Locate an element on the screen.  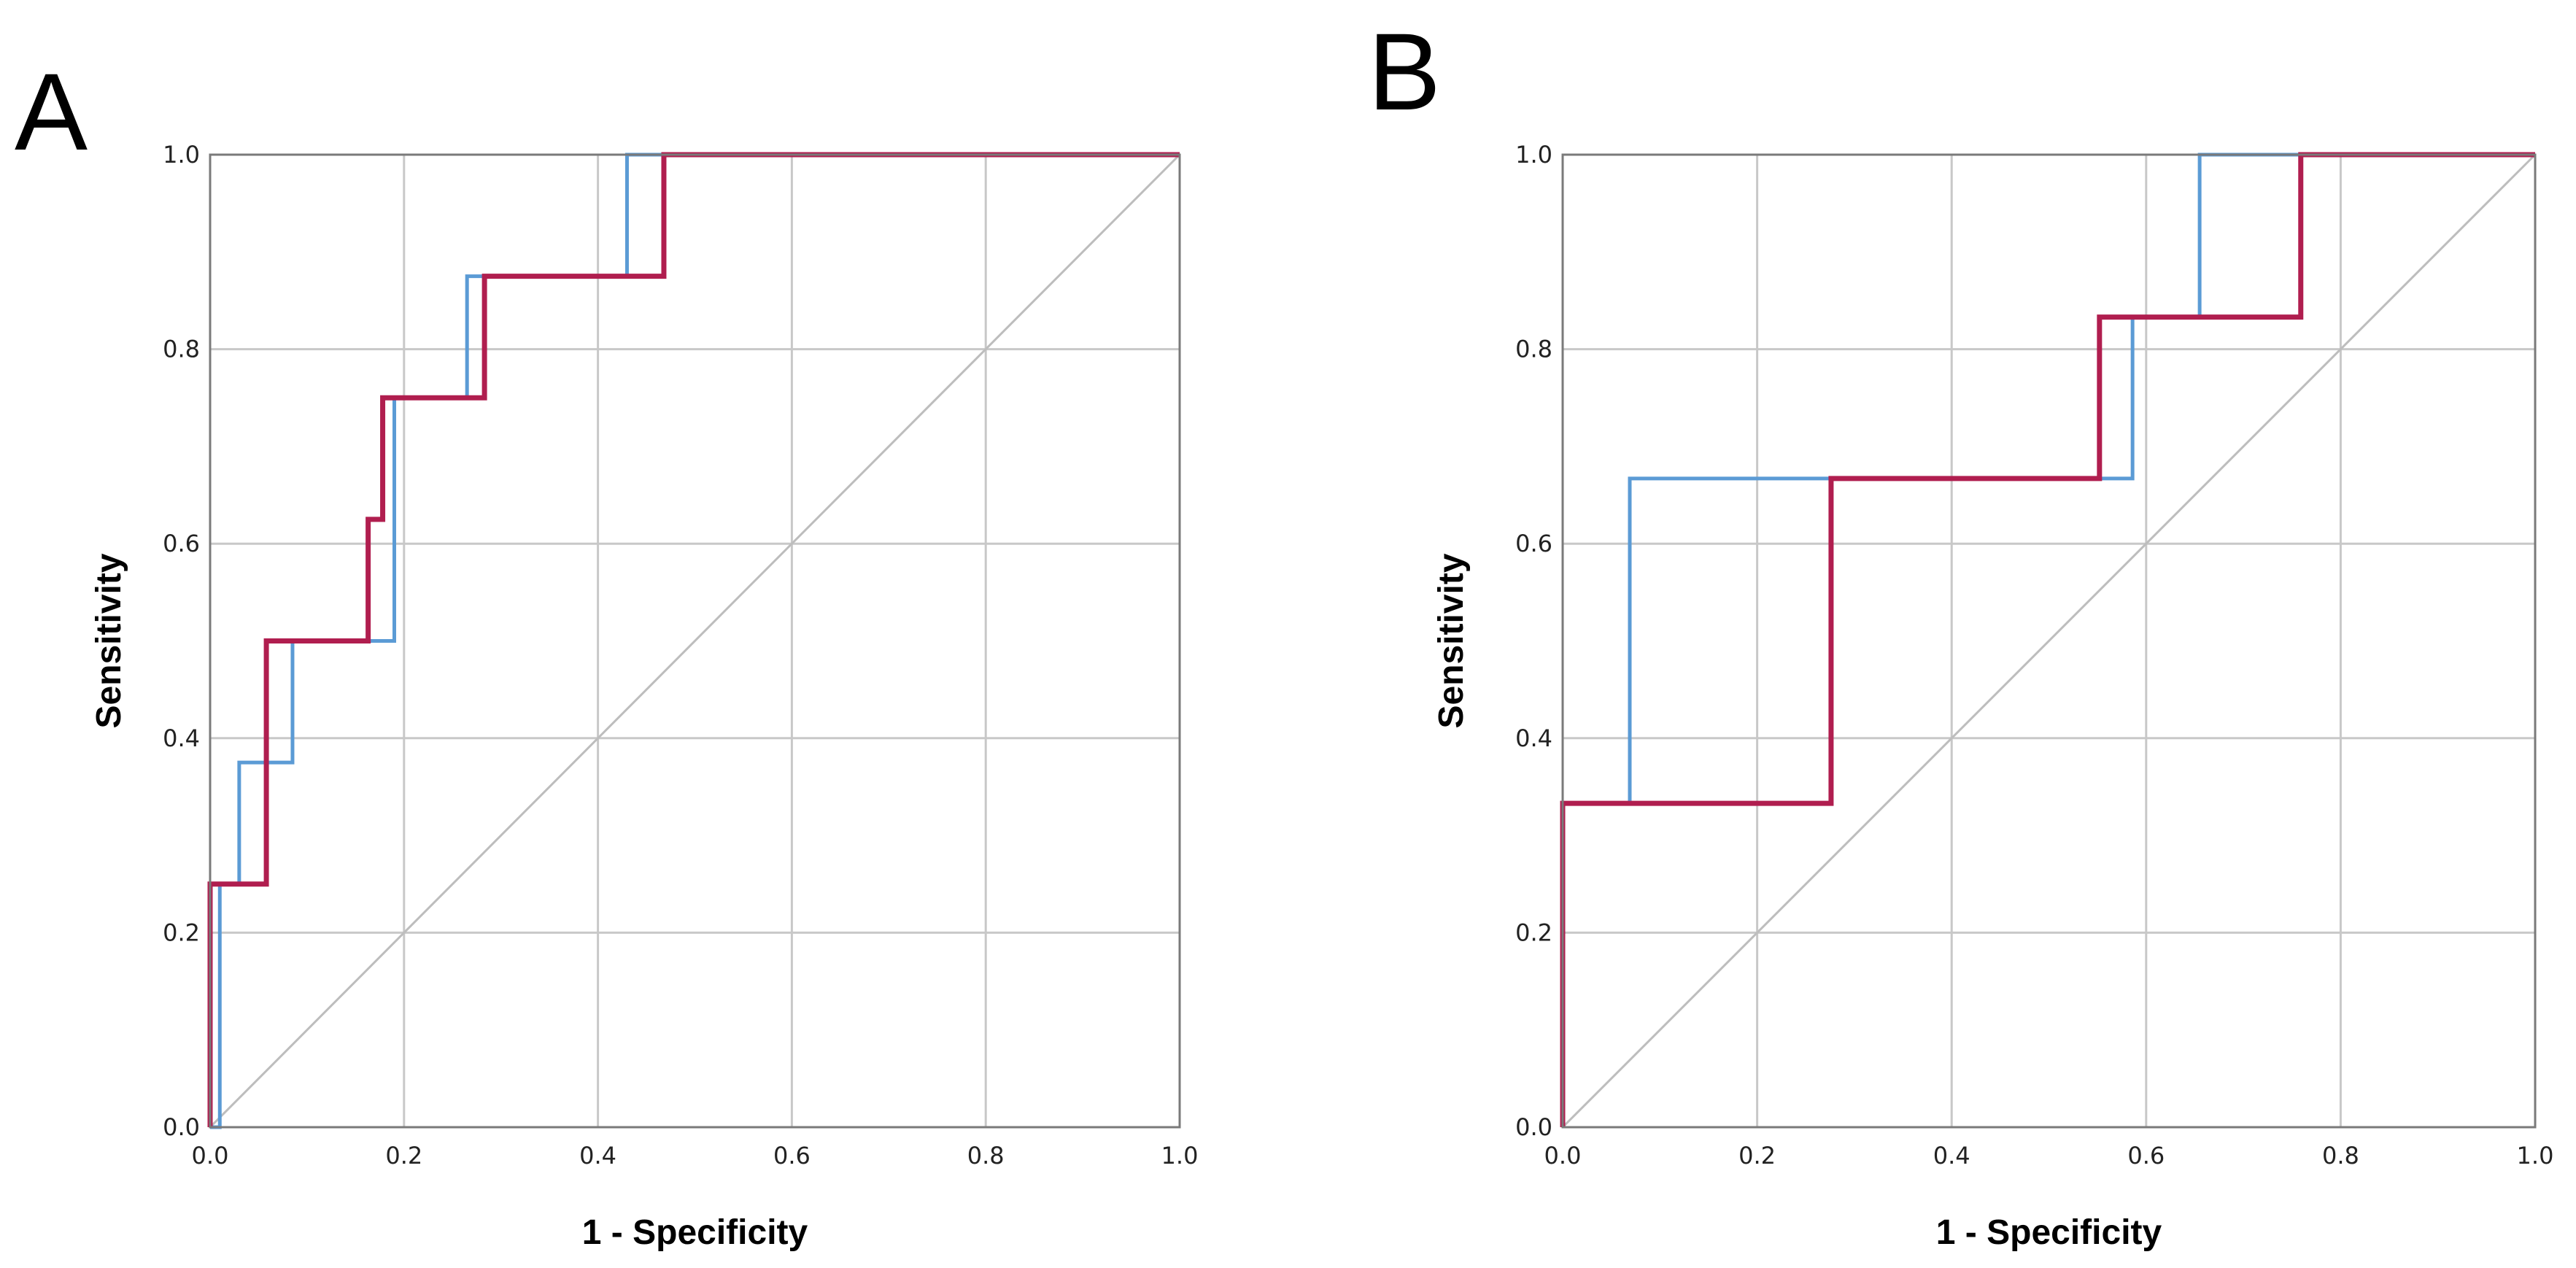
panel-a-x-tick-4: 0.8 is located at coordinates (986, 1156).